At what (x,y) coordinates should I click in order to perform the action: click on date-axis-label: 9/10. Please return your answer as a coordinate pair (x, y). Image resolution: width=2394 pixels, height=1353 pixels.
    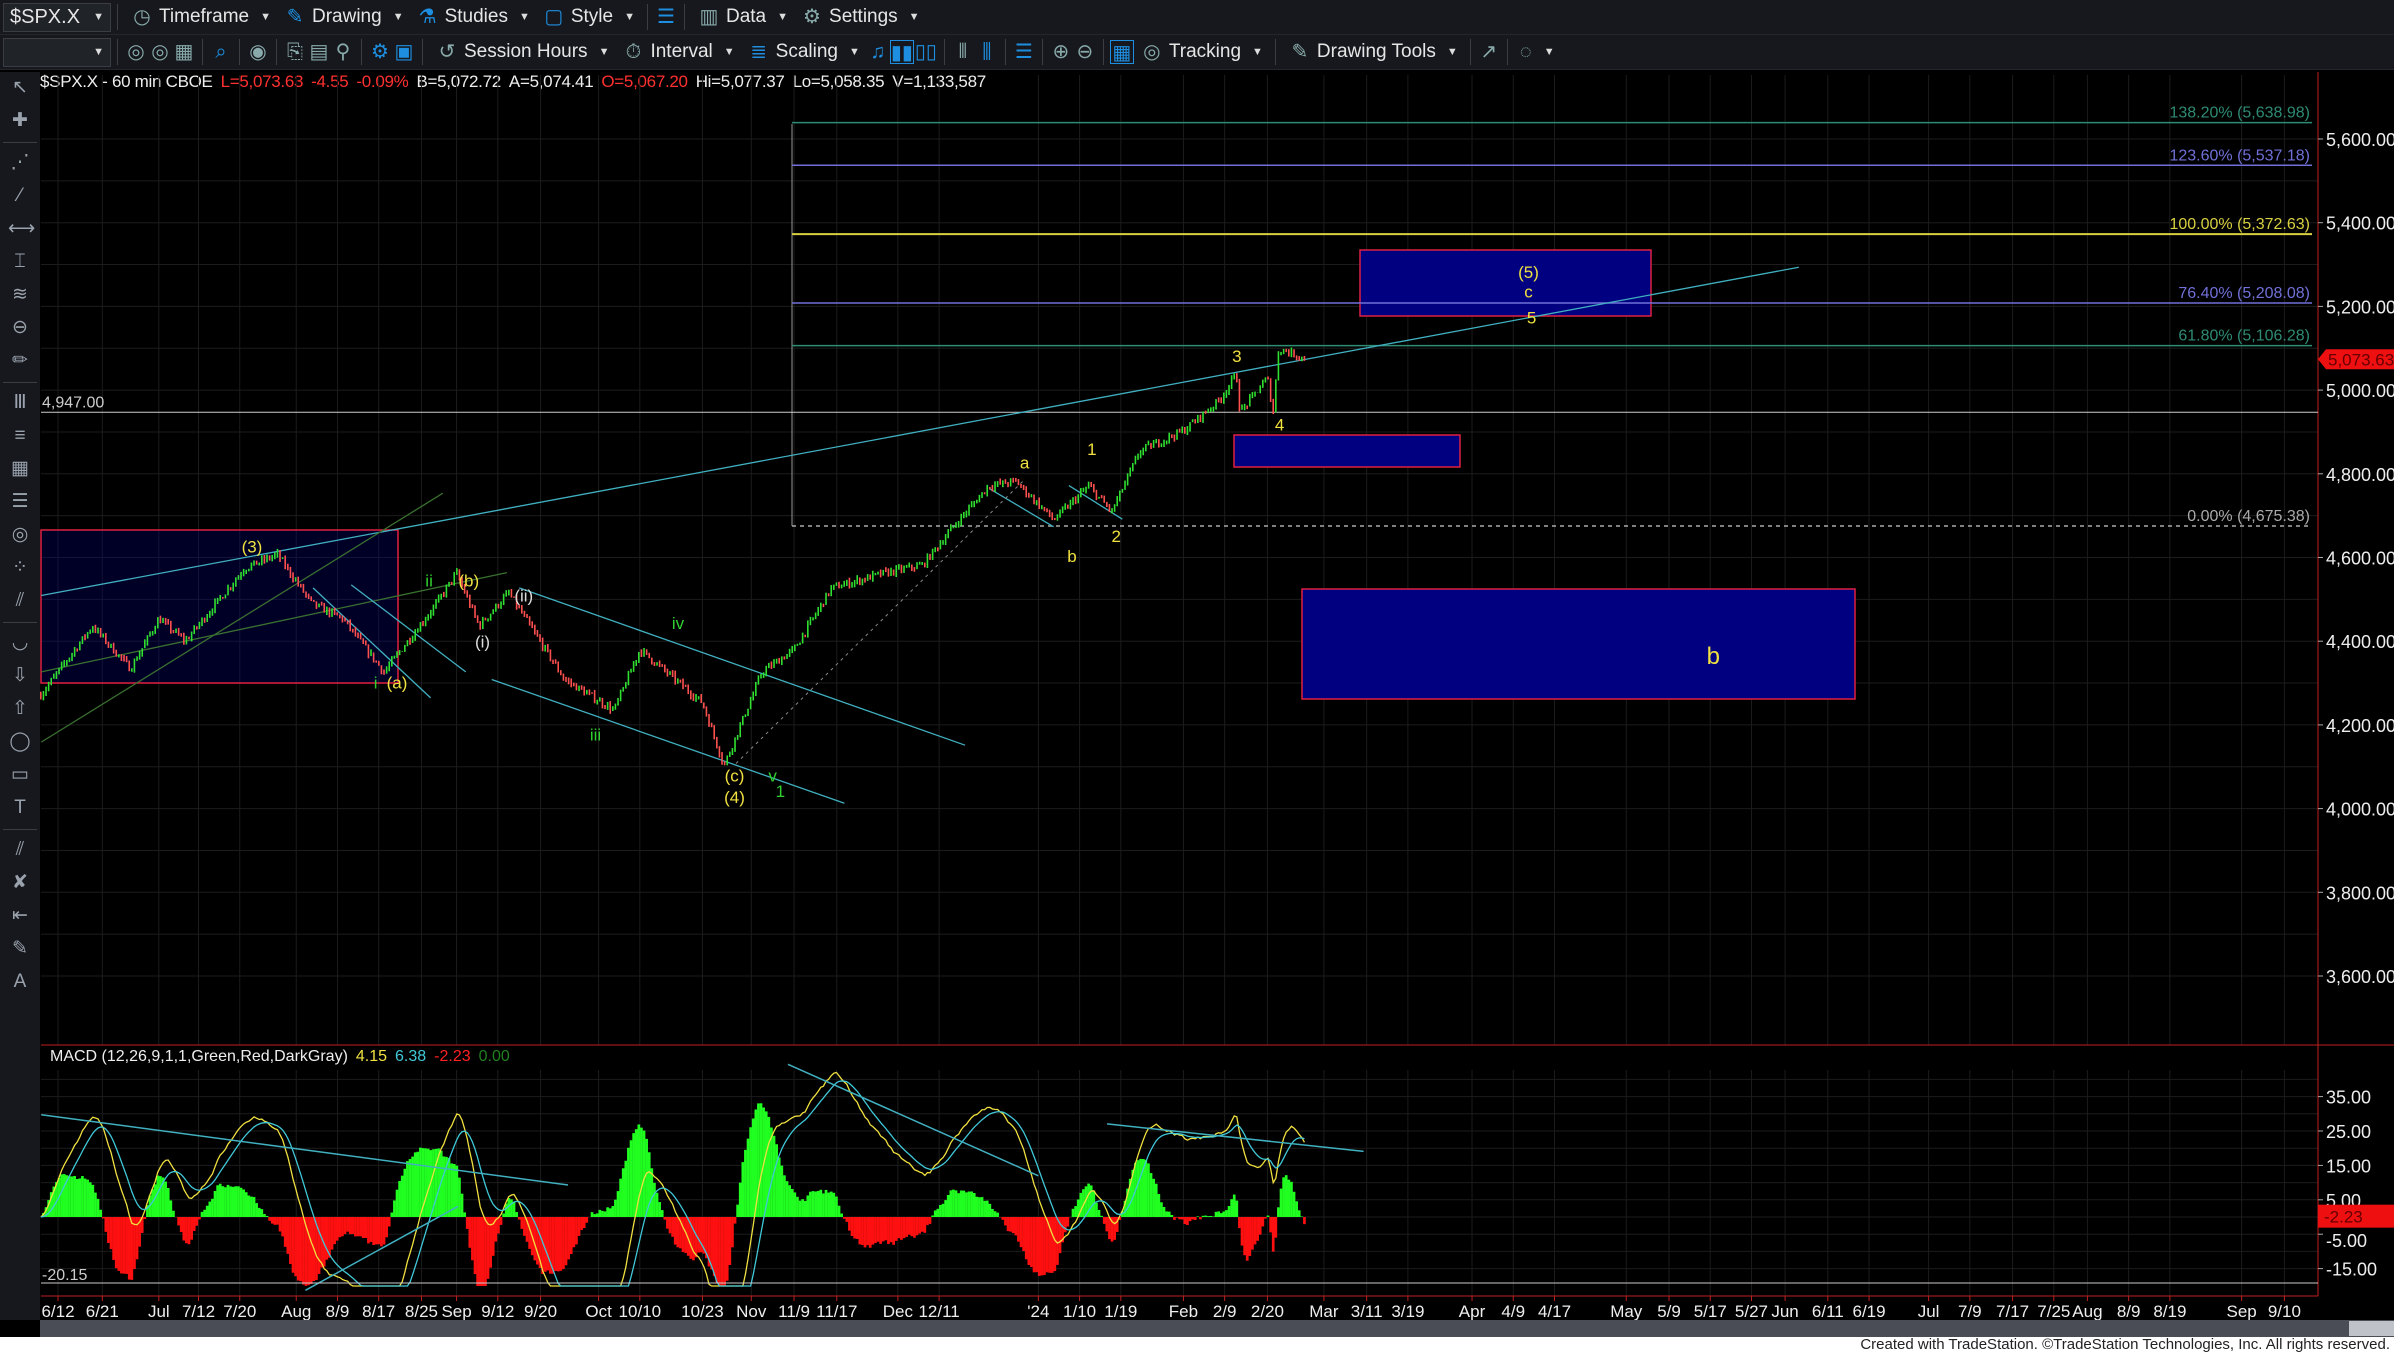
    Looking at the image, I should click on (2284, 1311).